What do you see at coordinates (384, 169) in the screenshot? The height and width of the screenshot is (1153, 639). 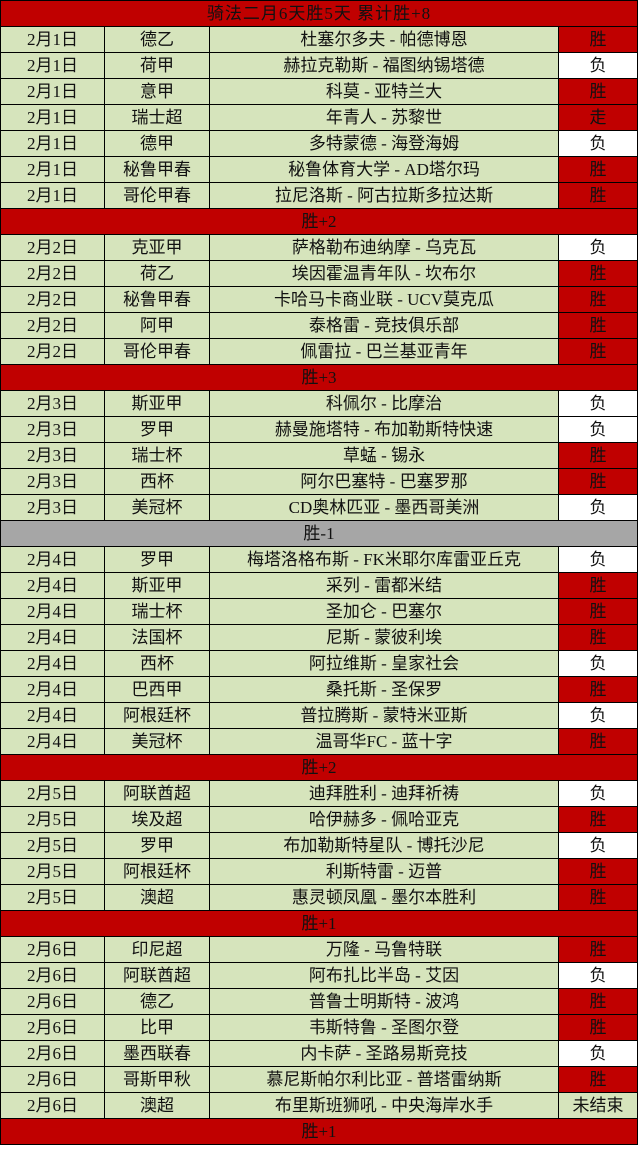 I see `match-cell: 秘鲁体育大学 - AD塔尔玛` at bounding box center [384, 169].